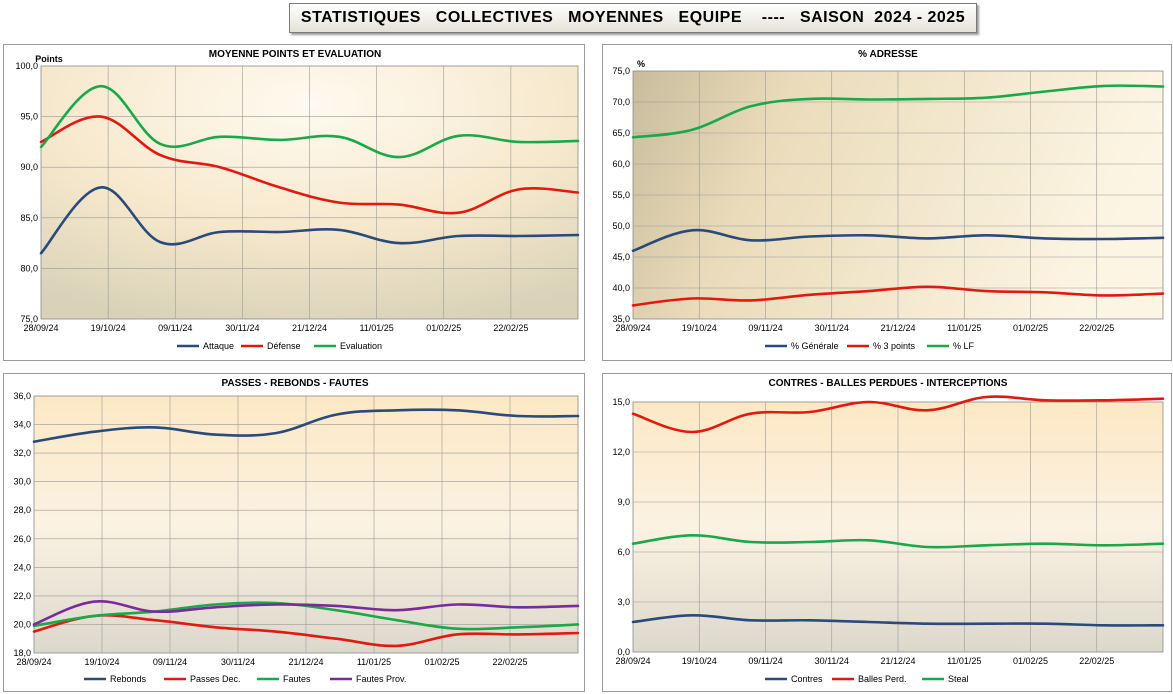 The width and height of the screenshot is (1173, 694). Describe the element at coordinates (621, 226) in the screenshot. I see `y-tick-label: 50,0` at that location.